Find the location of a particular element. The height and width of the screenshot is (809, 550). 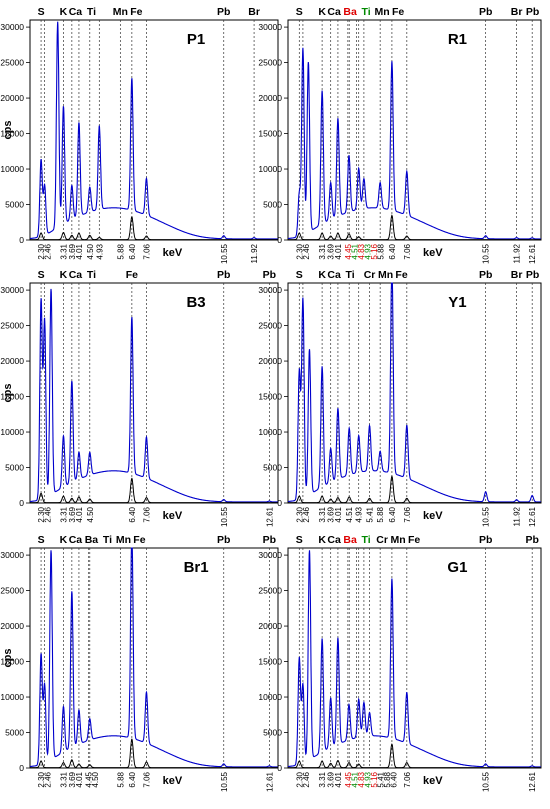

energy-tick-label: 4.93 is located at coordinates (367, 251).